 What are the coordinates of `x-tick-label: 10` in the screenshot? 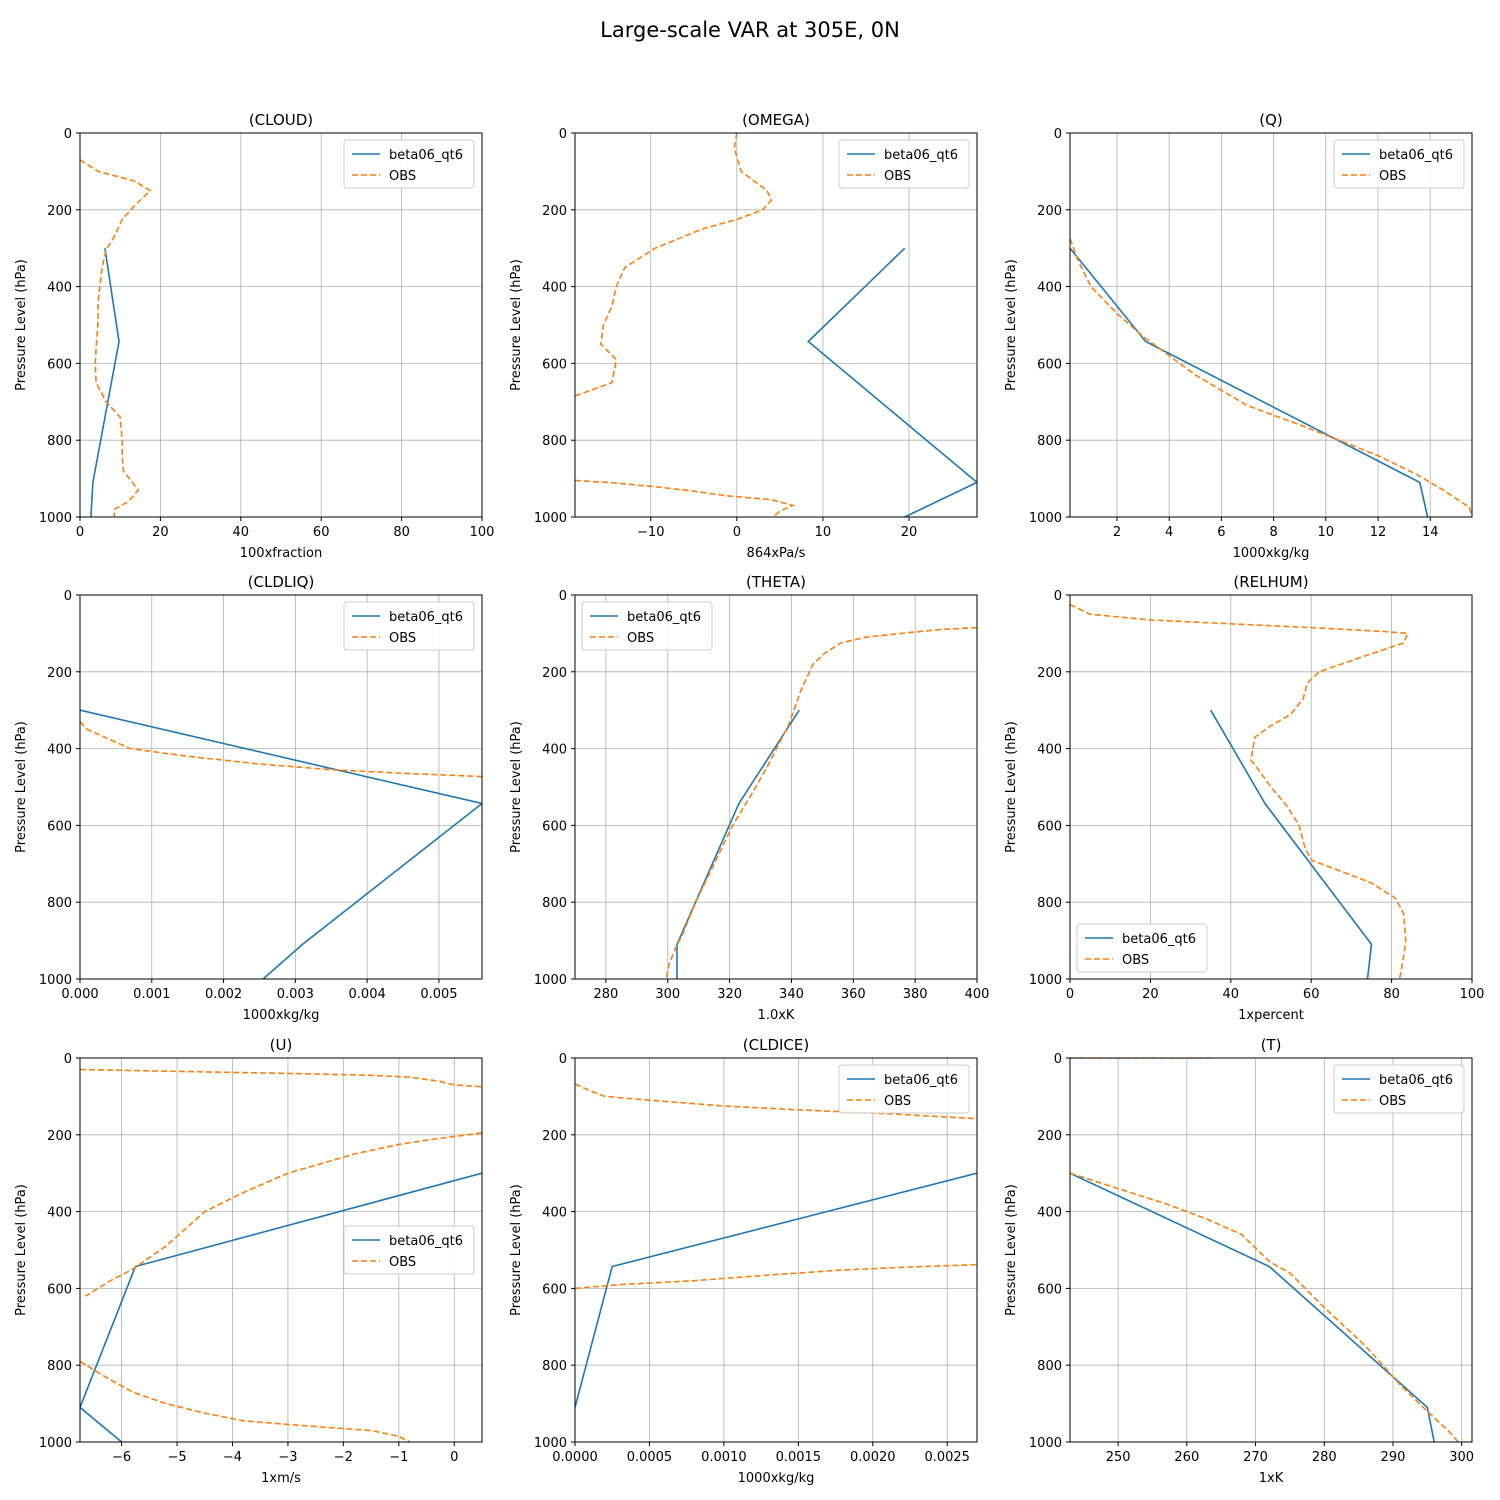 It's located at (823, 532).